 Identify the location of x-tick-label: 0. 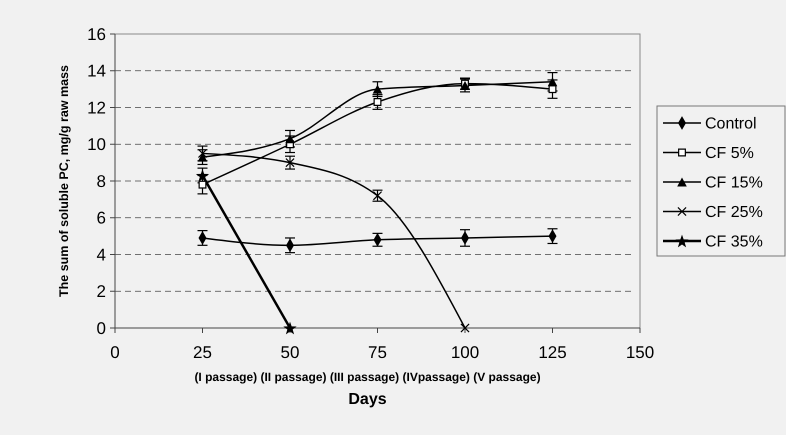
(115, 352).